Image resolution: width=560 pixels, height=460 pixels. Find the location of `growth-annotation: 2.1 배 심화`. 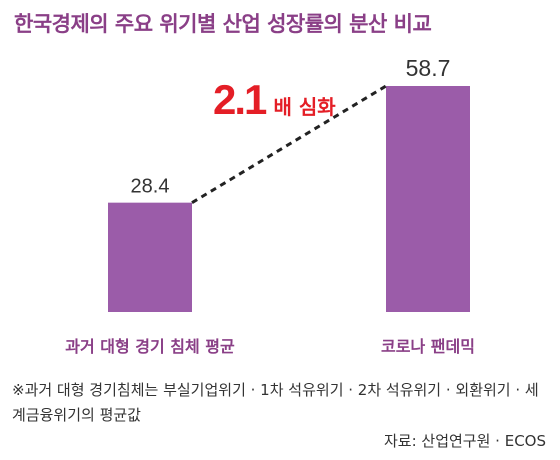

growth-annotation: 2.1 배 심화 is located at coordinates (274, 99).